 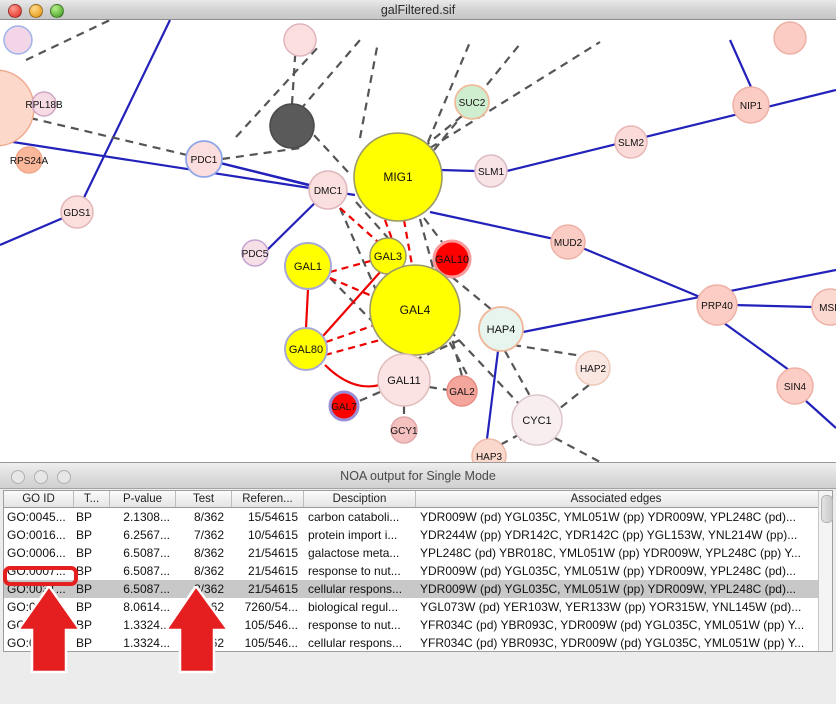 I want to click on node-HAP2, so click(x=593, y=368).